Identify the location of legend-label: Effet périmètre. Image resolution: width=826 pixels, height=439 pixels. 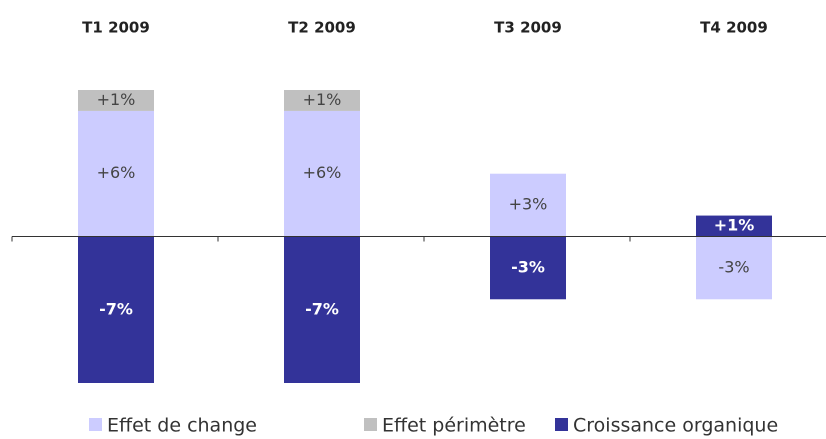
(454, 426).